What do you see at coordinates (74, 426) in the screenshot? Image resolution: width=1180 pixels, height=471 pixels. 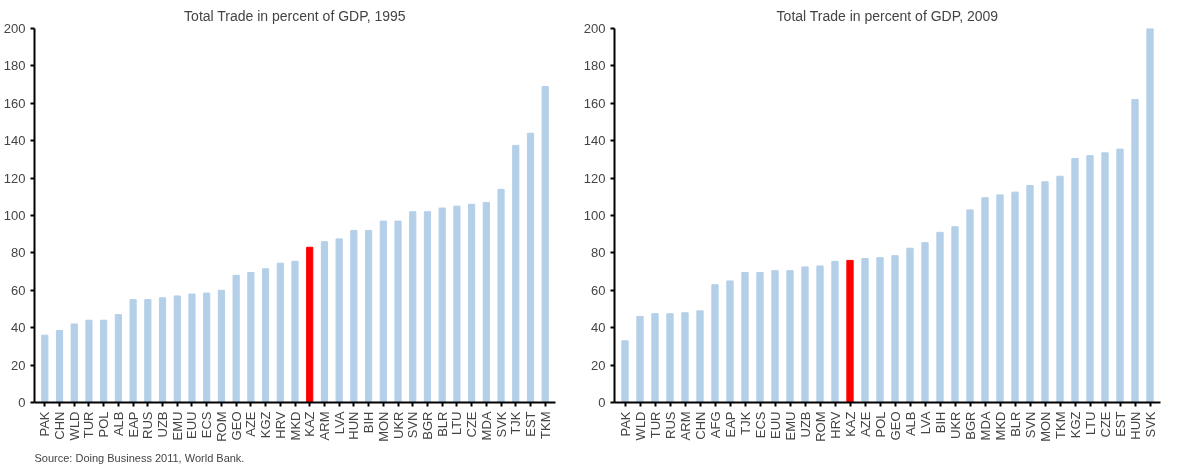 I see `x-tick-label: WLD` at bounding box center [74, 426].